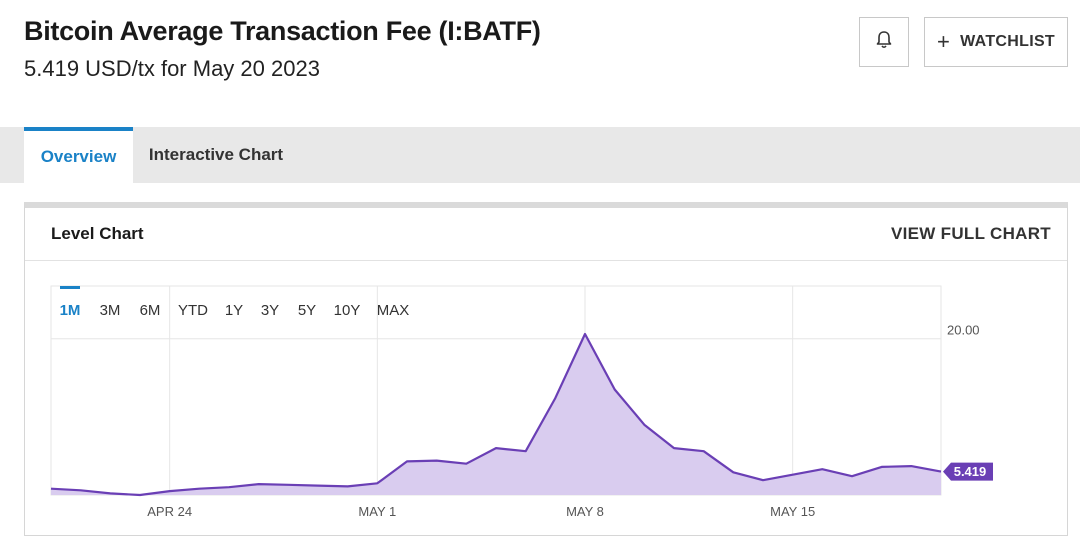 This screenshot has width=1080, height=558. I want to click on watchlist-button: + WATCHLIST, so click(996, 42).